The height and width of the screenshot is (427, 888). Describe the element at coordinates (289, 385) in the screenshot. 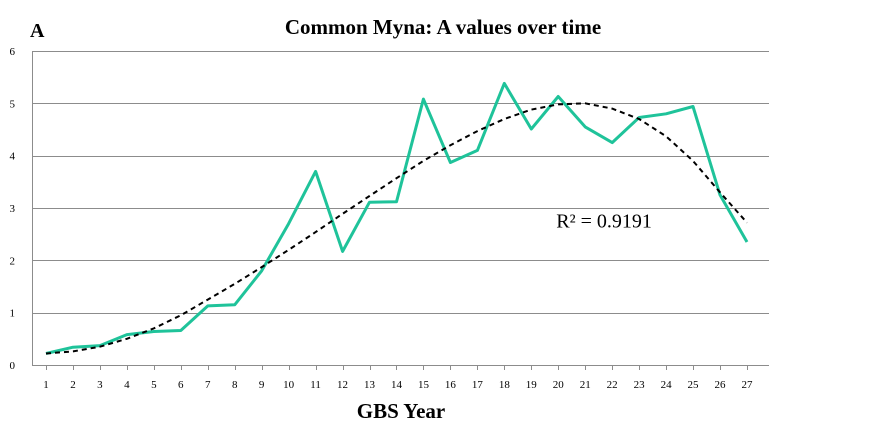

I see `x-tick-label: 10` at that location.